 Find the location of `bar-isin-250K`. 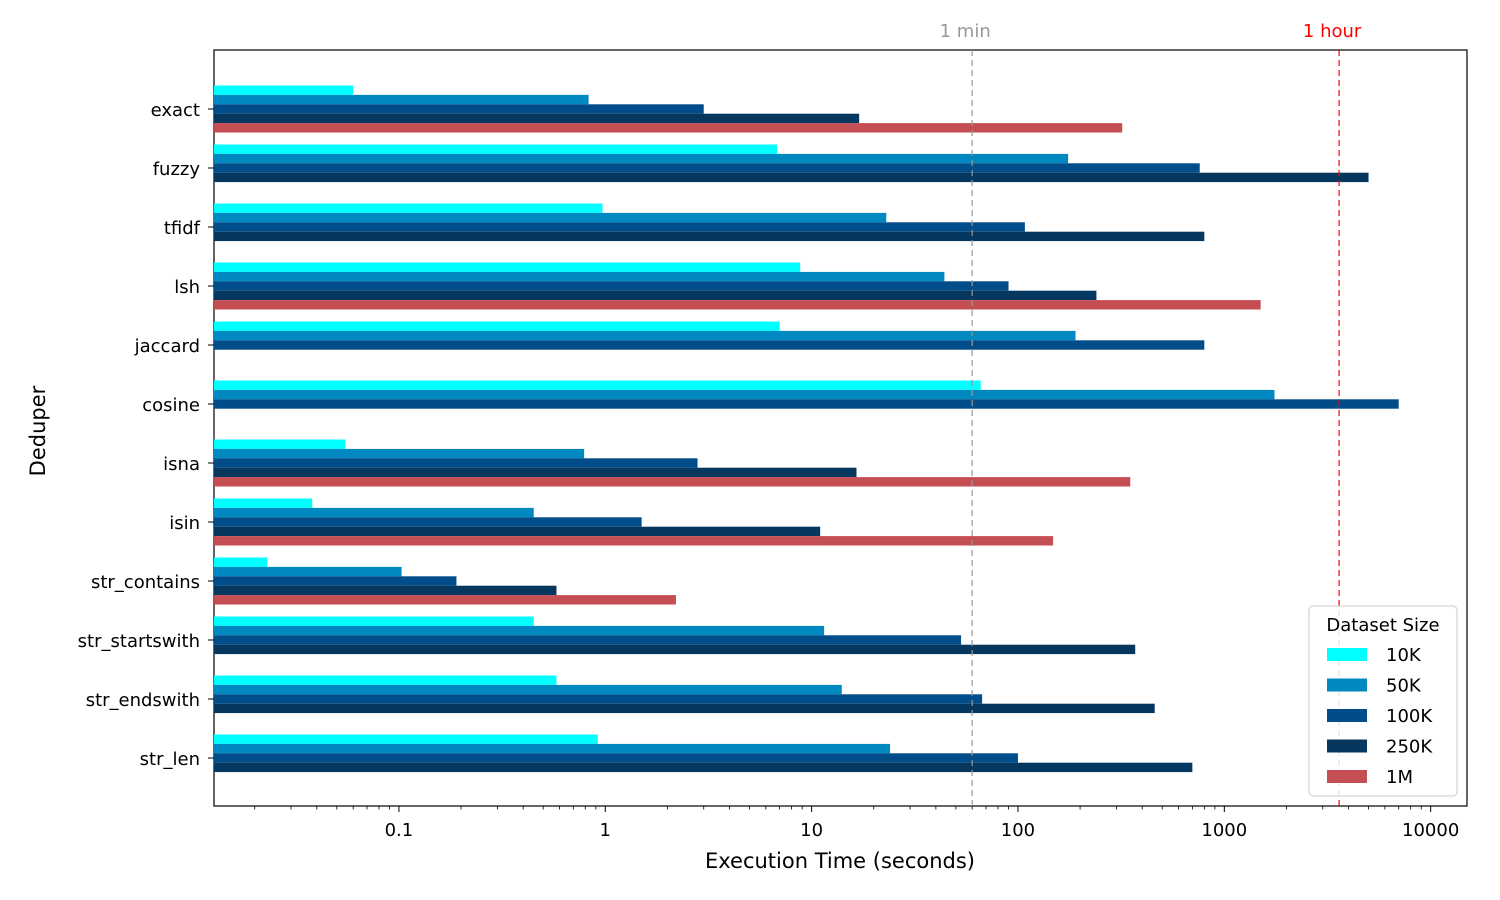

bar-isin-250K is located at coordinates (517, 531).